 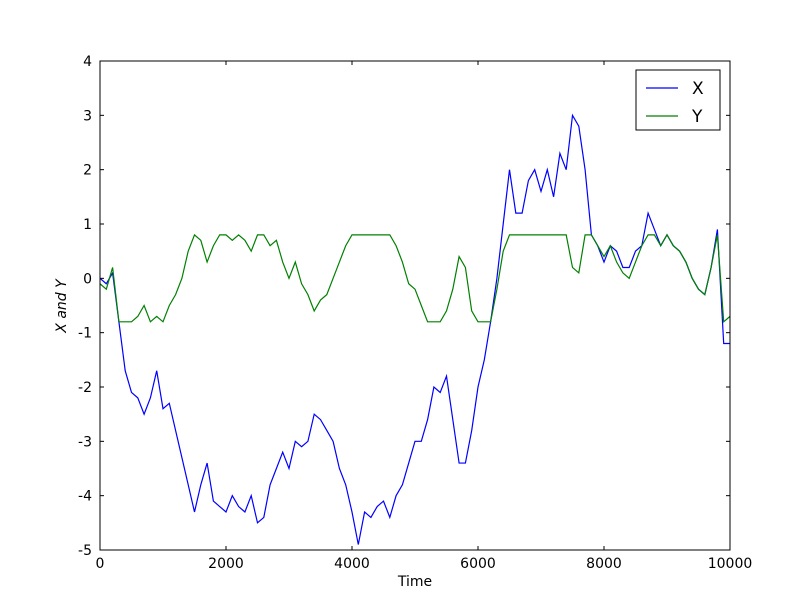 What do you see at coordinates (678, 100) in the screenshot?
I see `legend-box` at bounding box center [678, 100].